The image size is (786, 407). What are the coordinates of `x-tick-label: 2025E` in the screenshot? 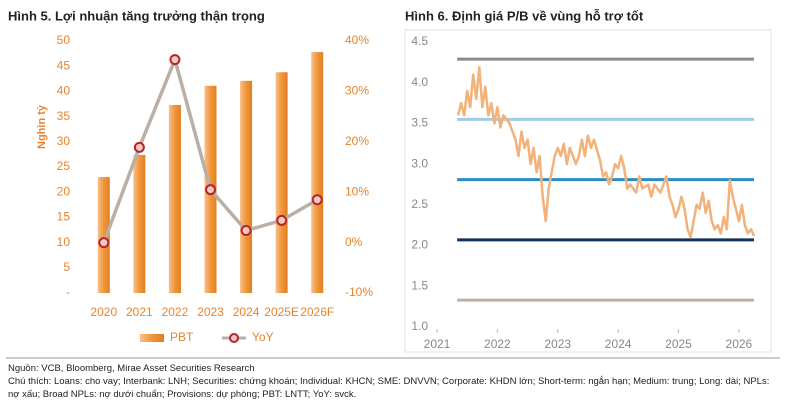 It's located at (281, 312).